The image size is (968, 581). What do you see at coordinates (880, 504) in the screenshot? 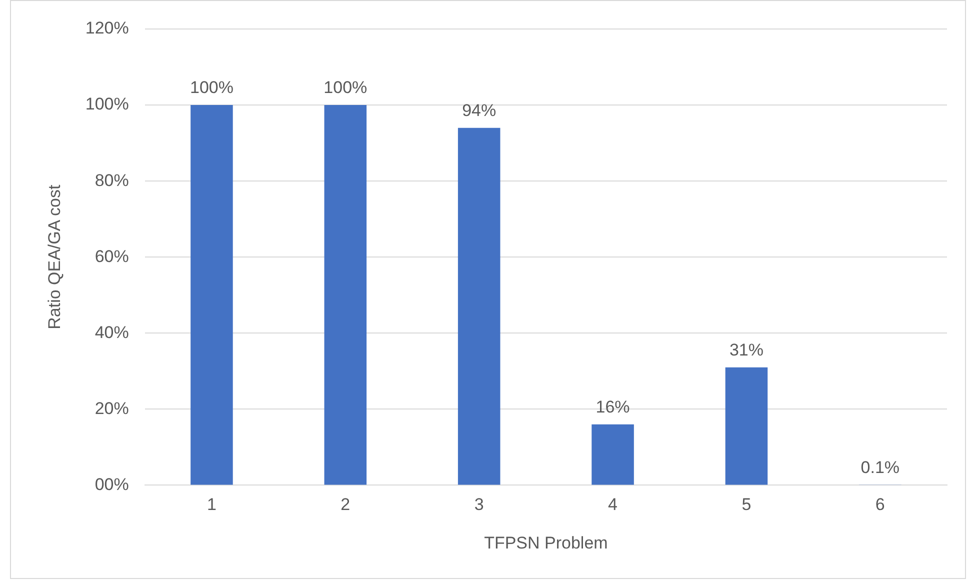
I see `x-tick-label: 6` at bounding box center [880, 504].